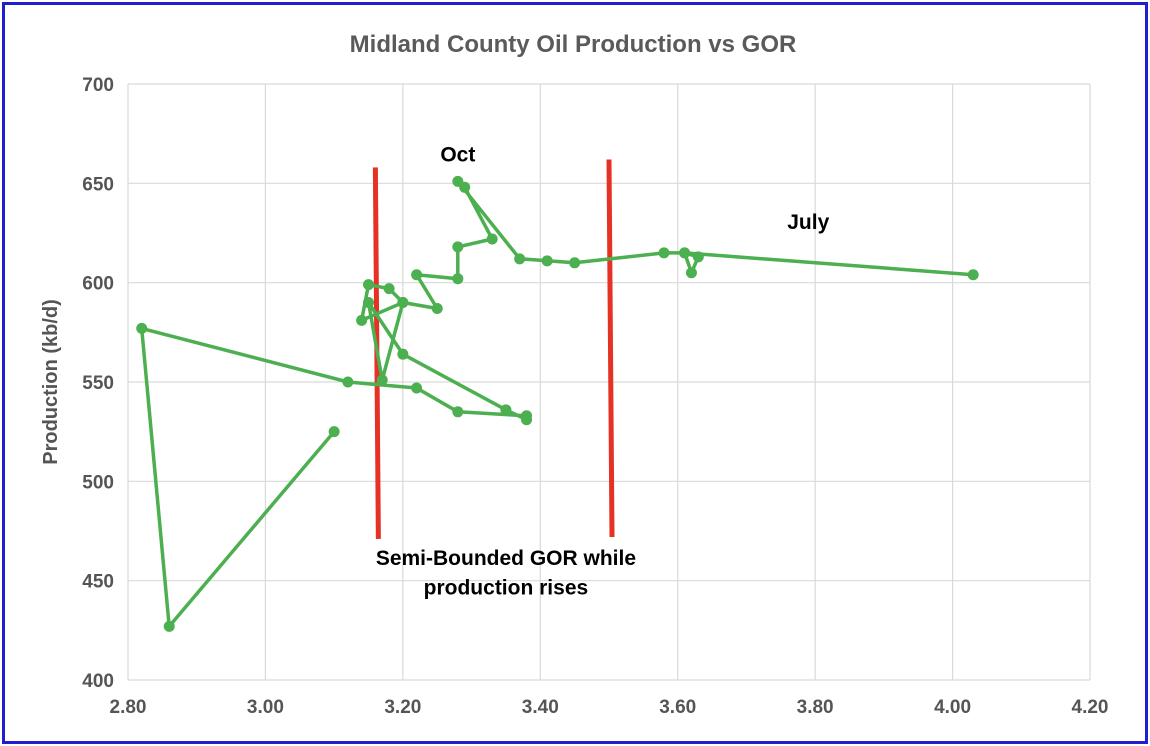  Describe the element at coordinates (457, 154) in the screenshot. I see `annotation-label: Oct` at that location.